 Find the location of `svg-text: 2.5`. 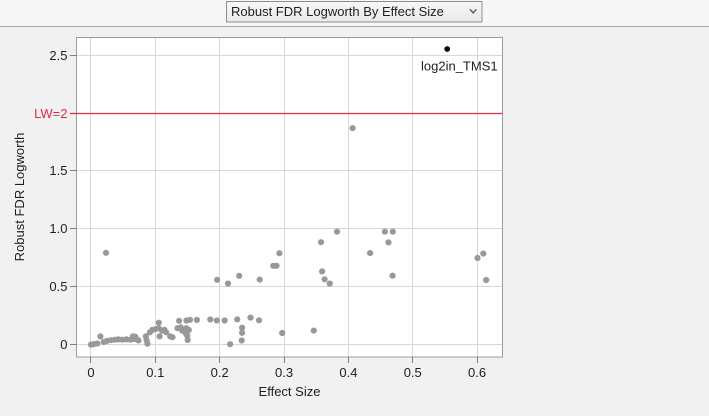

svg-text: 2.5 is located at coordinates (58, 55).